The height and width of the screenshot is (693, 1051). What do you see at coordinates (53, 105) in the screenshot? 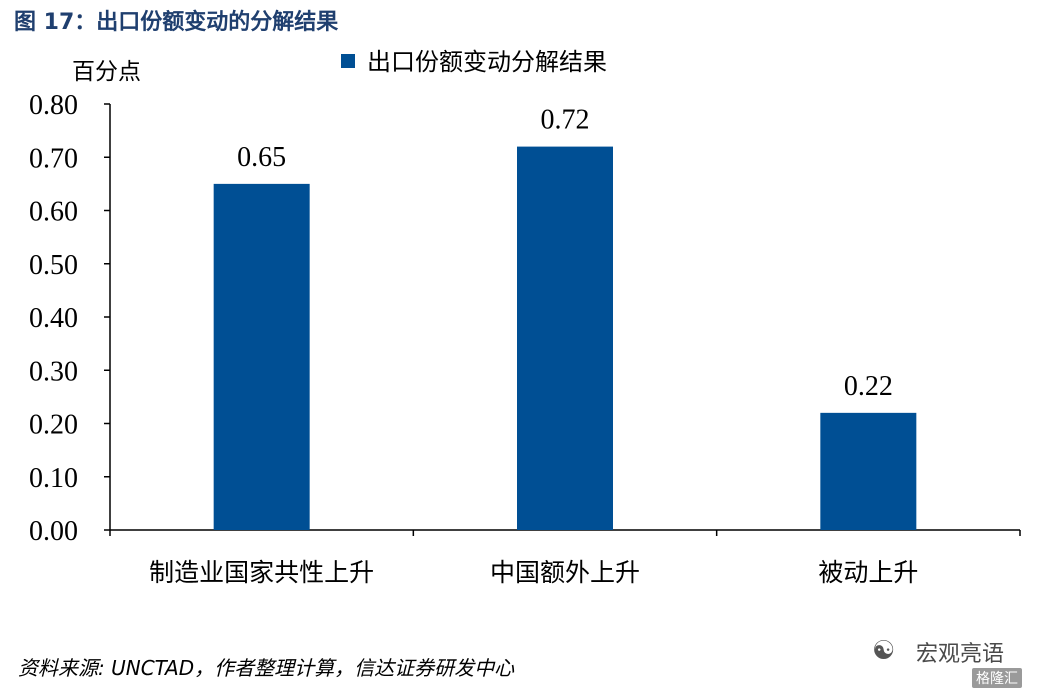
I see `y-tick-label: 0.80` at bounding box center [53, 105].